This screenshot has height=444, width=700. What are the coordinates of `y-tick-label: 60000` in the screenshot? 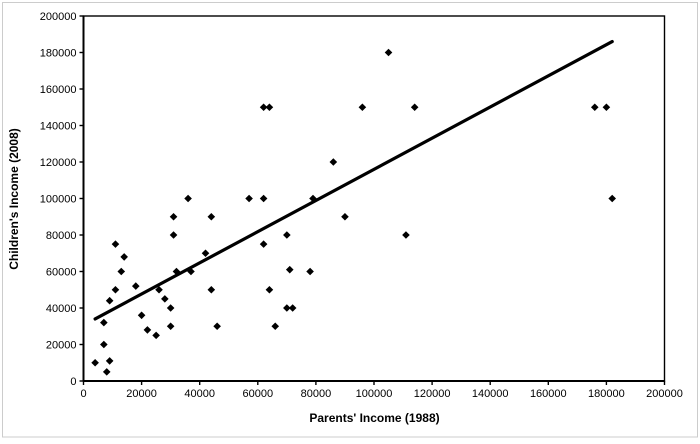 It's located at (61, 272).